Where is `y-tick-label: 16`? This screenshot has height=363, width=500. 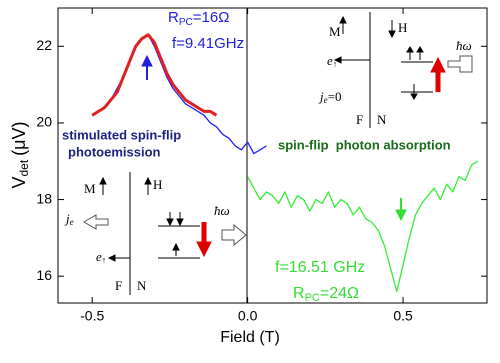
y-tick-label: 16 is located at coordinates (44, 275).